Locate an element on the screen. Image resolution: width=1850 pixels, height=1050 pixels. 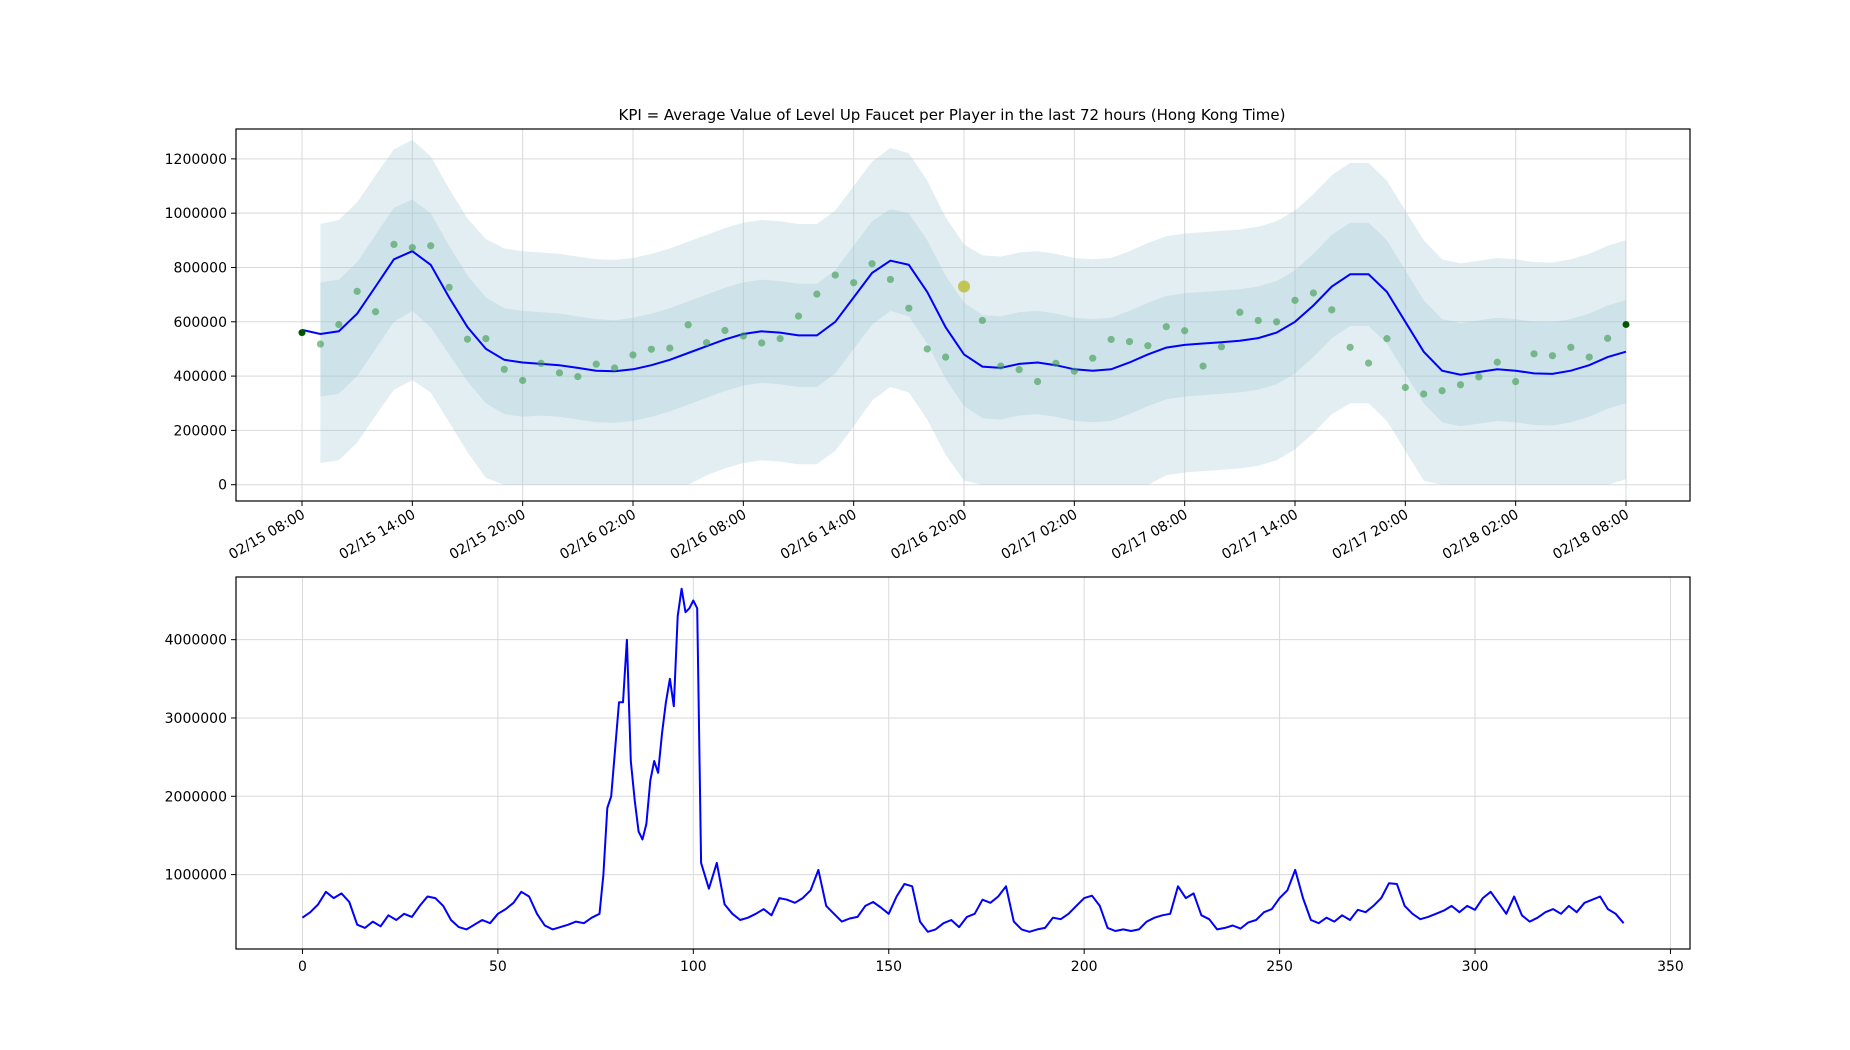
x-tick-label: 150 is located at coordinates (888, 967).